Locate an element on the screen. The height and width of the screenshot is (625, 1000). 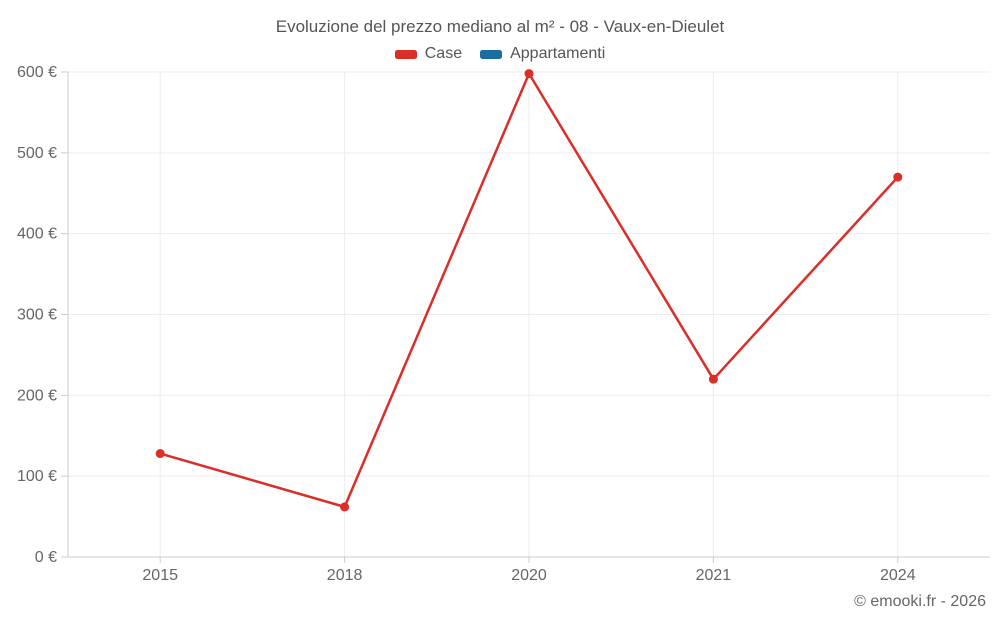
legend-label-appartamenti: Appartamenti is located at coordinates (558, 53).